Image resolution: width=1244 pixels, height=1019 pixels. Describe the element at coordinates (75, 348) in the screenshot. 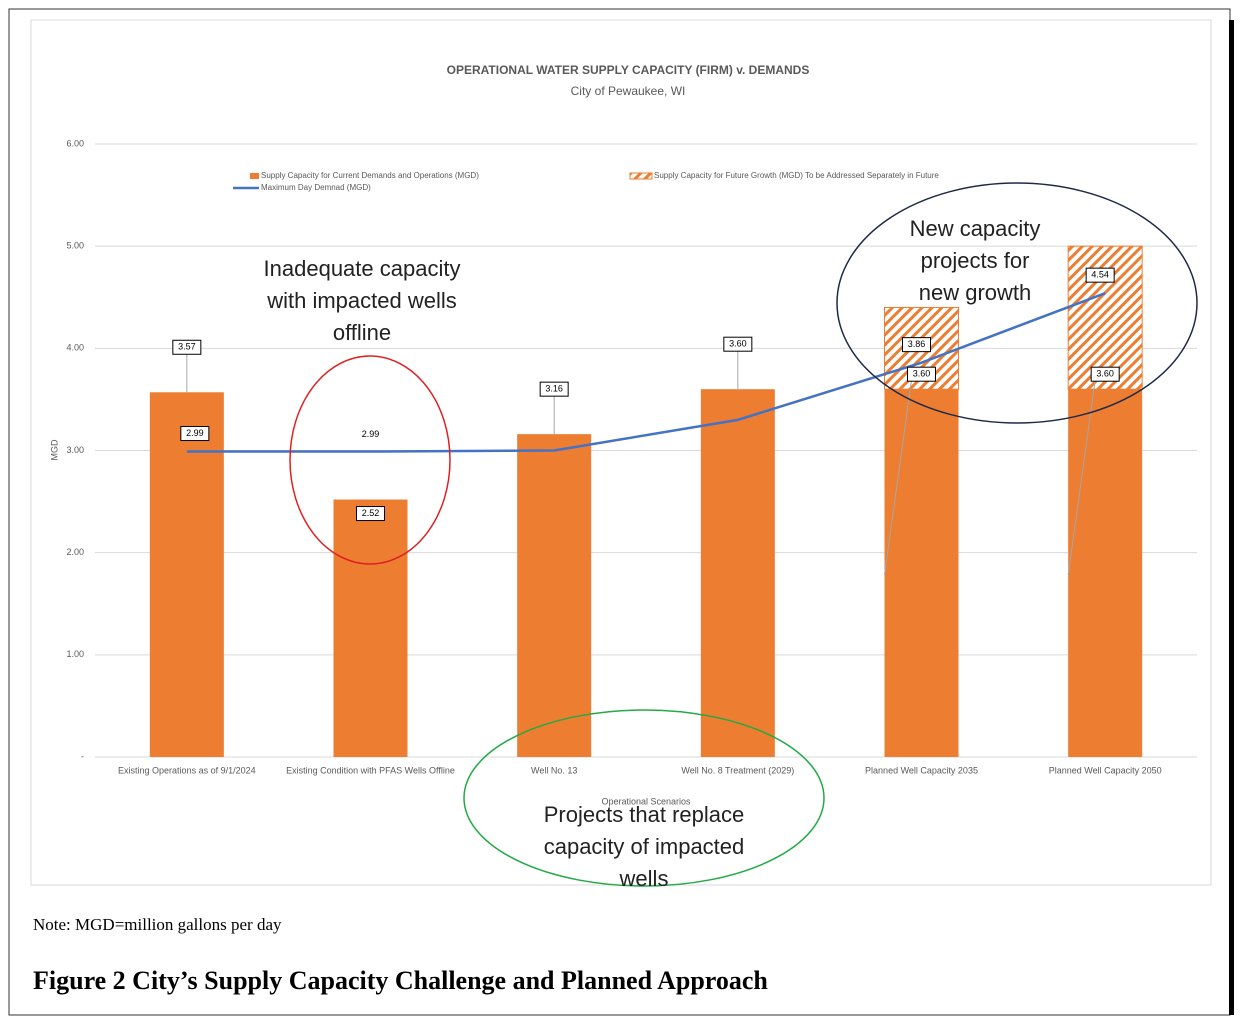

I see `y-tick-label: 4.00` at that location.